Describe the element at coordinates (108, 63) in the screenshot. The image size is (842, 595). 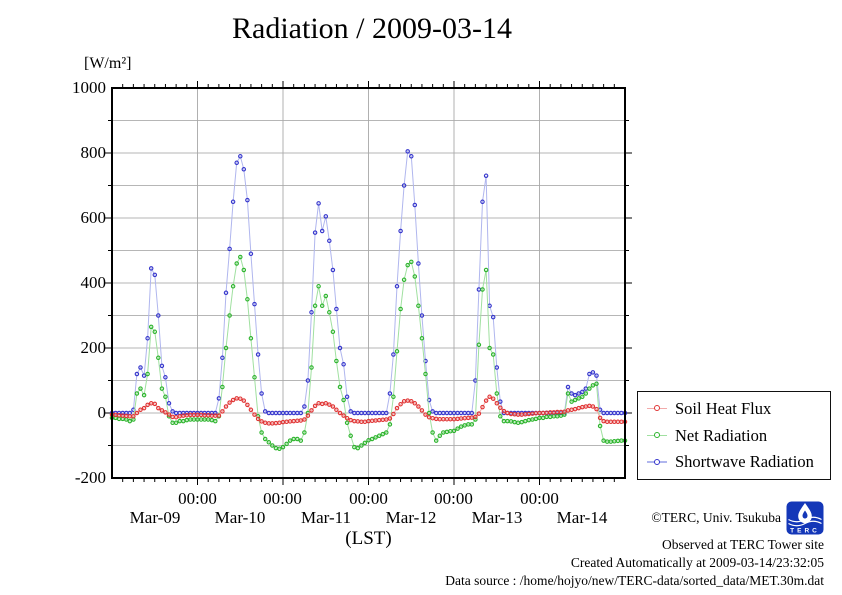
I see `y-axis-unit-label: [W/m²]` at that location.